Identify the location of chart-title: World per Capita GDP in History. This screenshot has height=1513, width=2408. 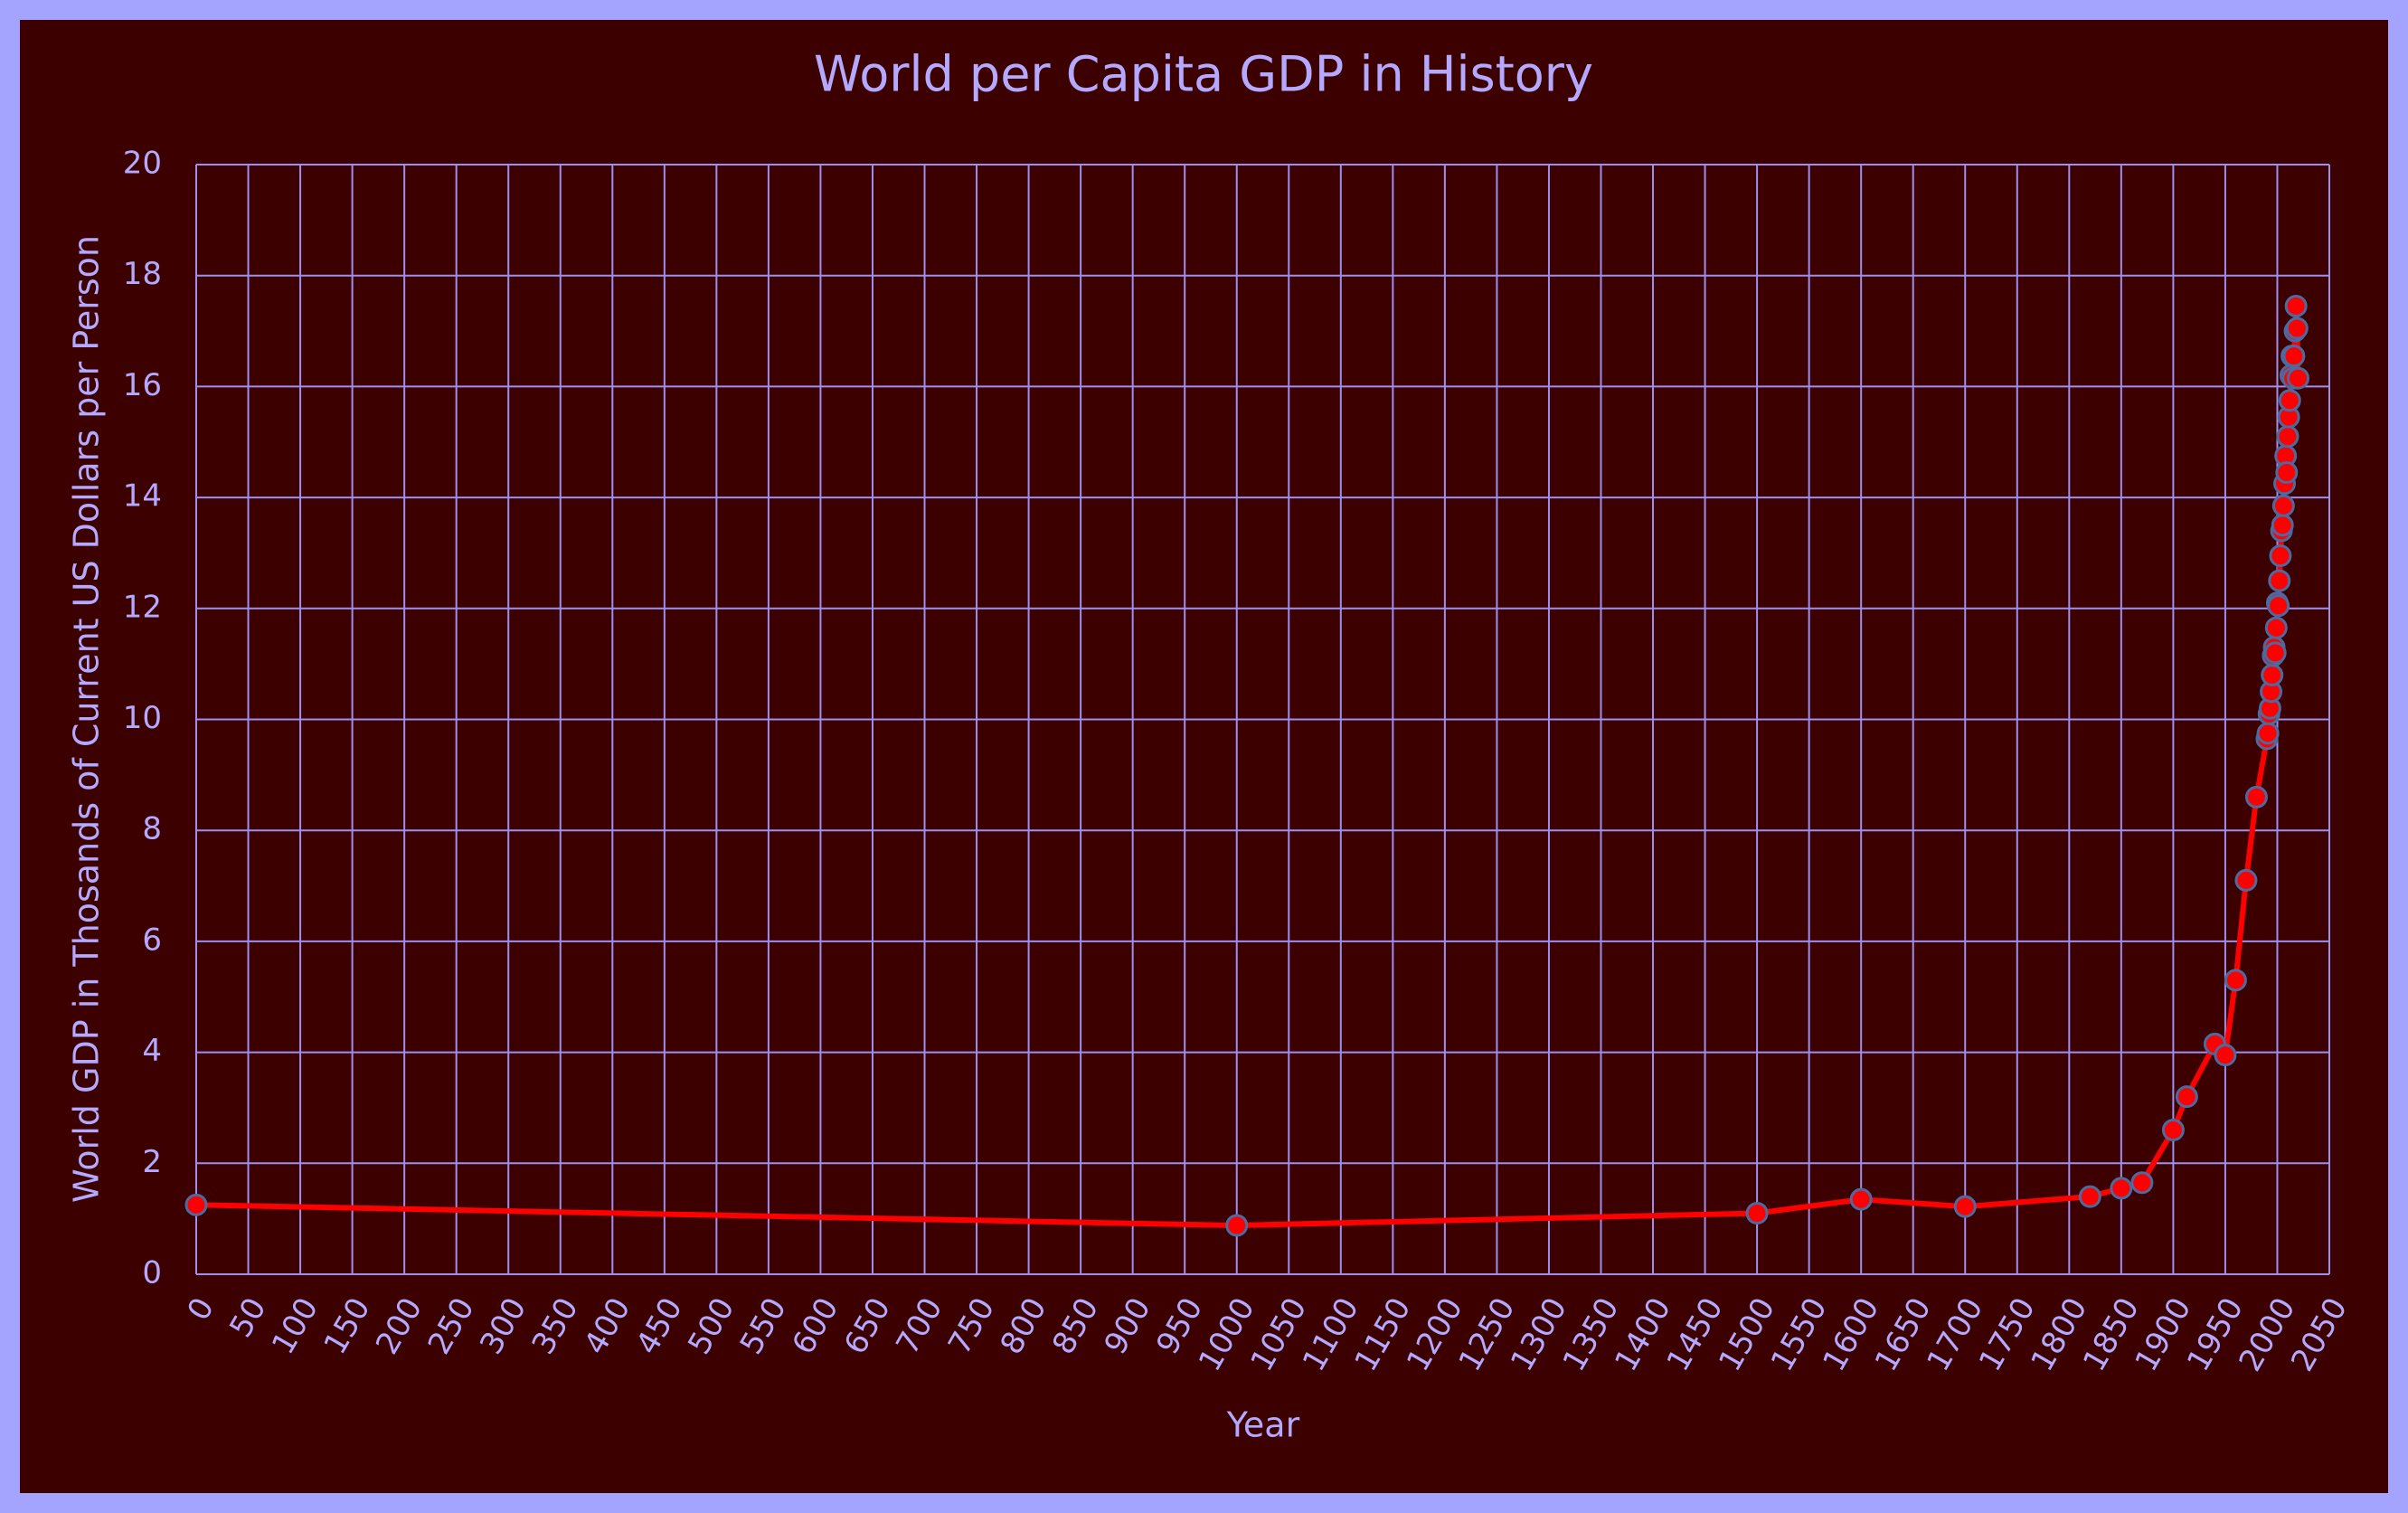
(1203, 74).